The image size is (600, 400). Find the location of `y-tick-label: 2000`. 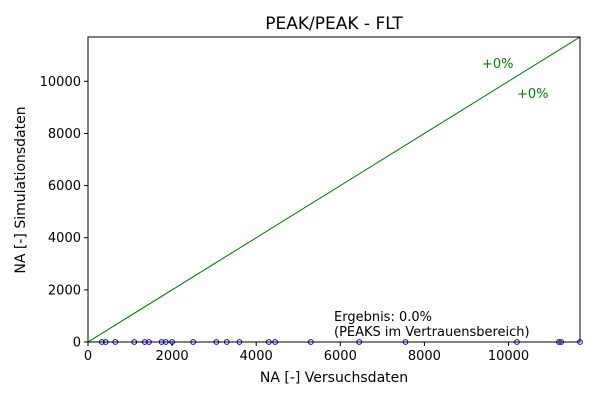

y-tick-label: 2000 is located at coordinates (64, 290).